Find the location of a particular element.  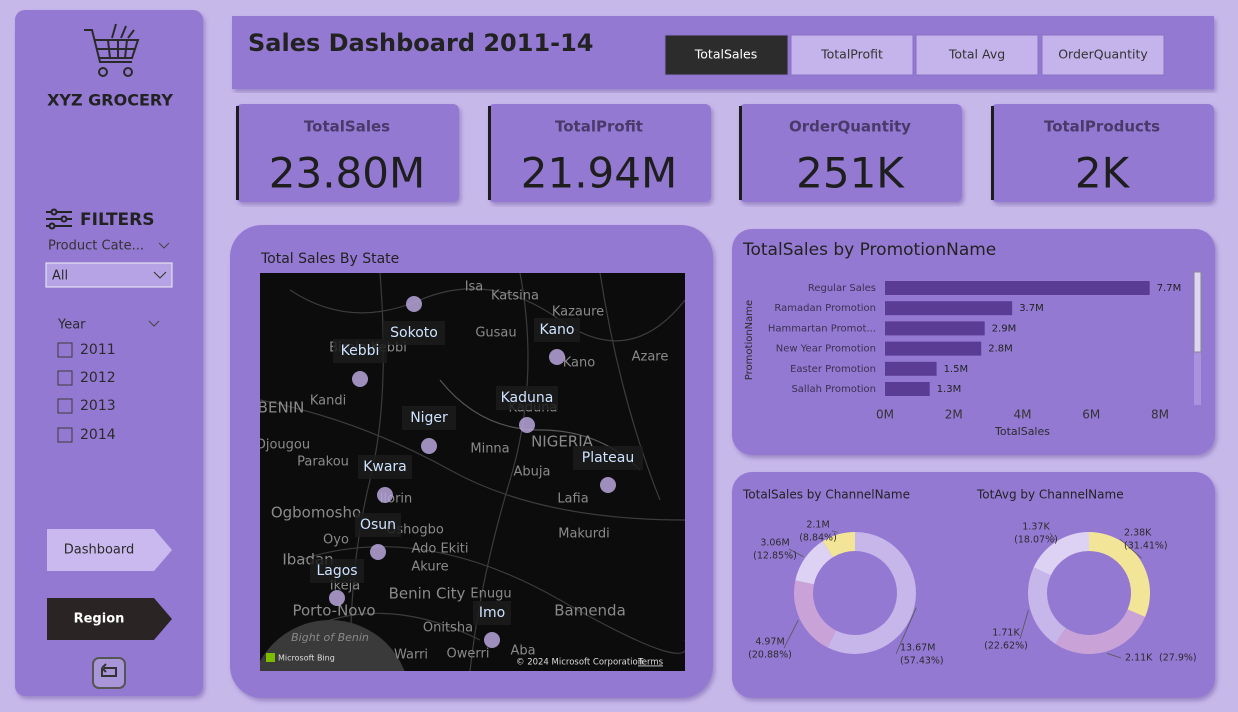

scrollbar-thumb is located at coordinates (1197, 312).